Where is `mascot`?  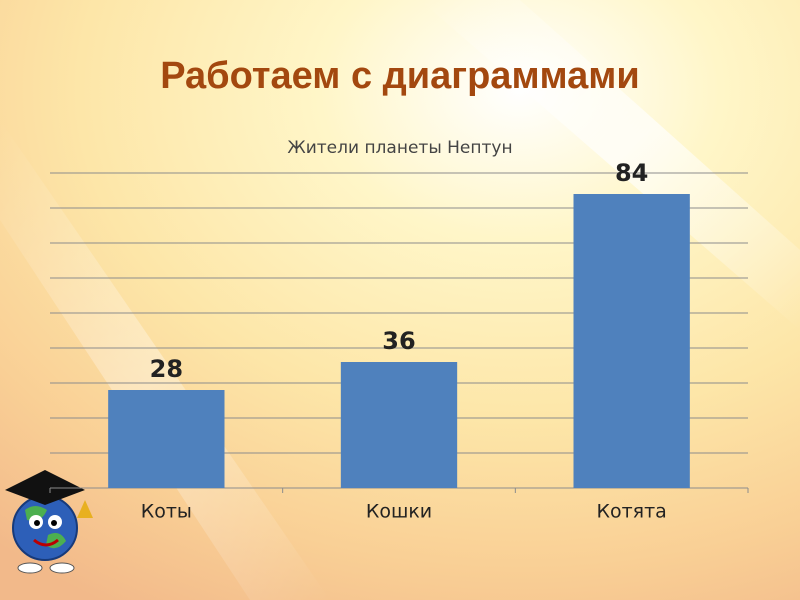
mascot is located at coordinates (49, 522).